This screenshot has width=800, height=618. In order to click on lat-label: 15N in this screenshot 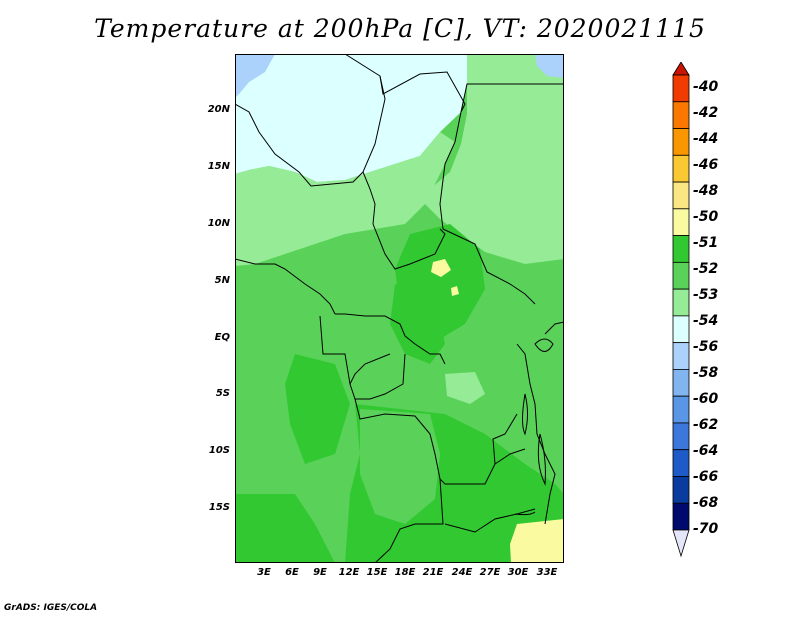, I will do `click(218, 166)`.